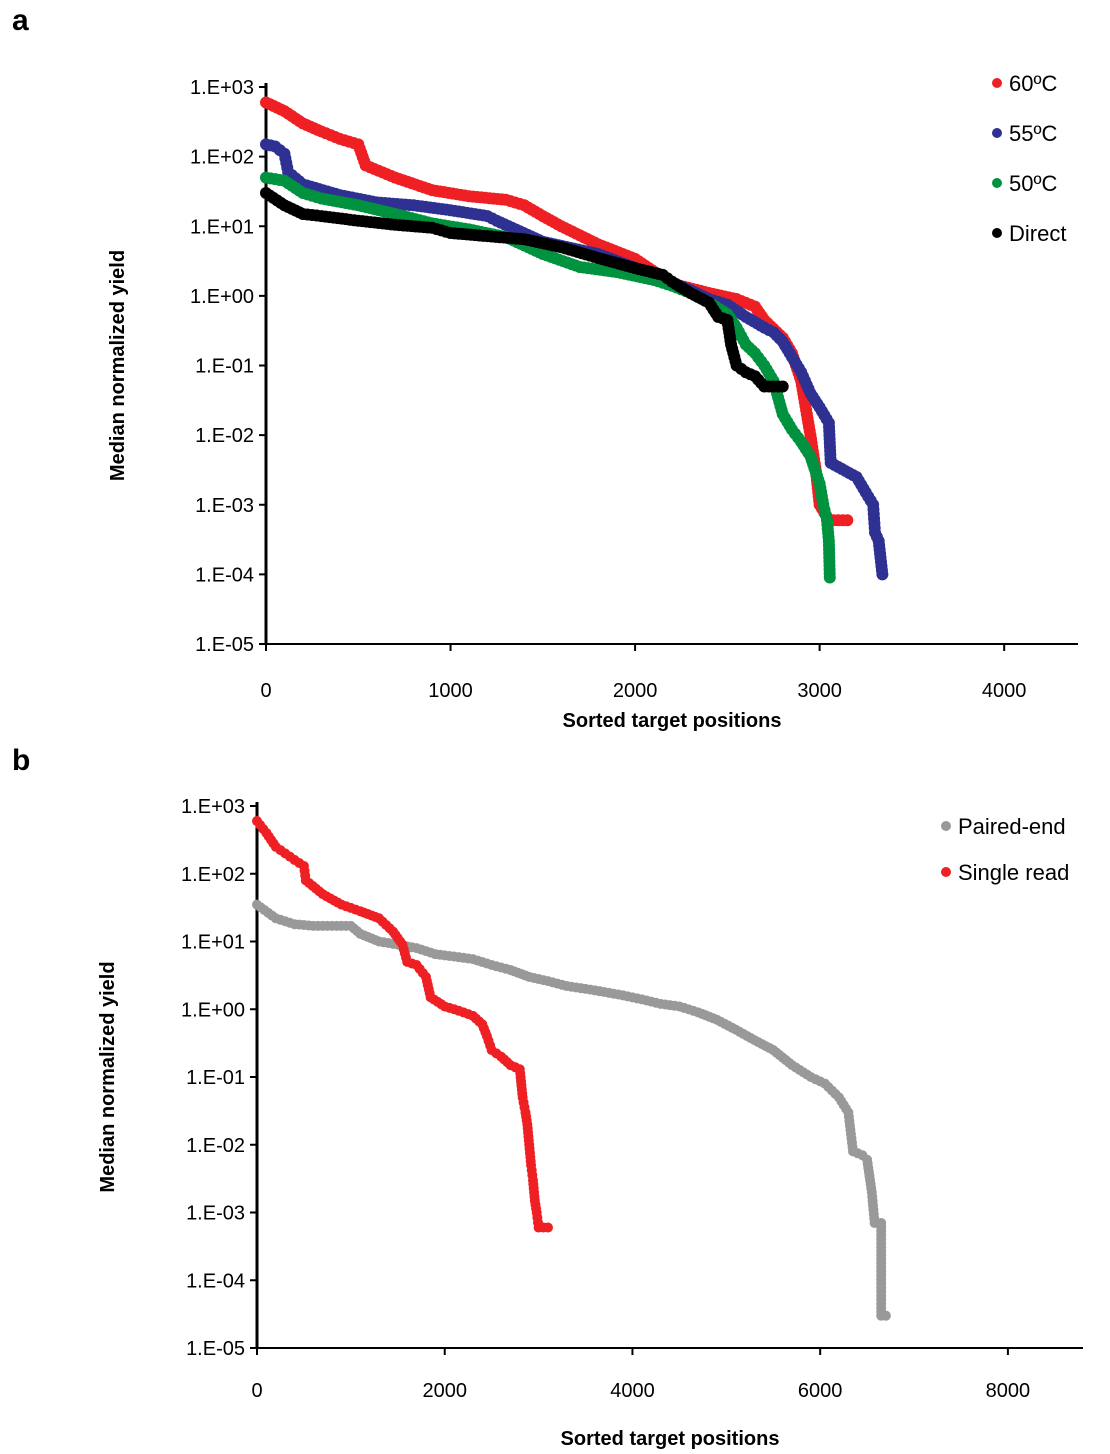 Image resolution: width=1110 pixels, height=1454 pixels. I want to click on legend-item: 55ºC, so click(1025, 133).